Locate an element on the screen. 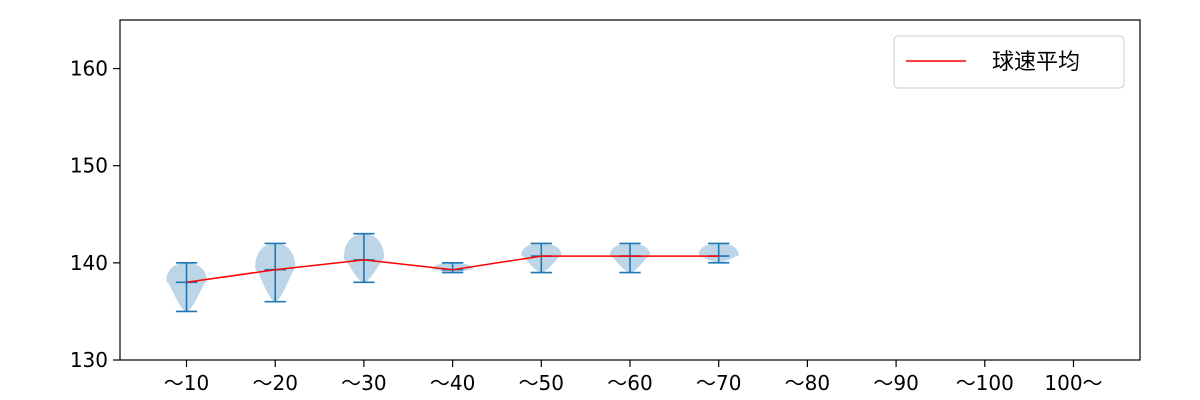 The image size is (1200, 400). x-tick-label: ～90 is located at coordinates (895, 383).